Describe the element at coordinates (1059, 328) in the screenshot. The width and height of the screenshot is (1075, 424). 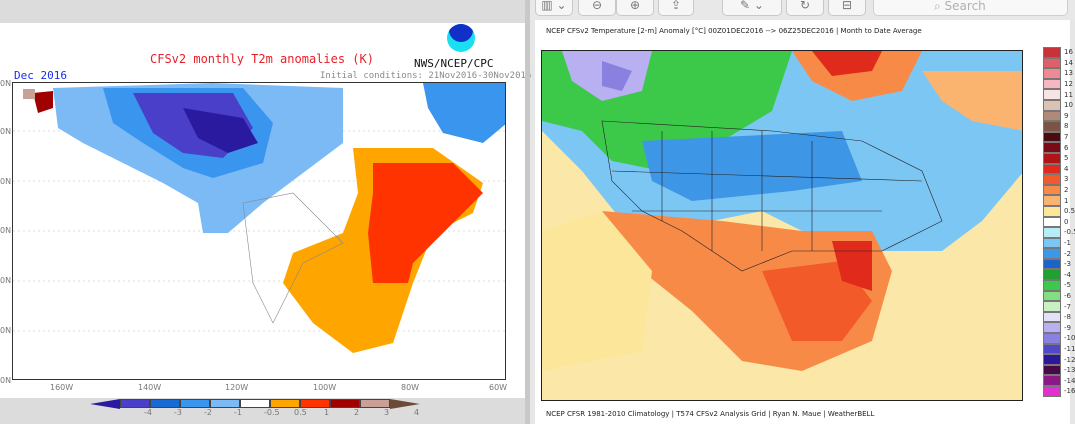
I see `colorbar-row: -9` at that location.